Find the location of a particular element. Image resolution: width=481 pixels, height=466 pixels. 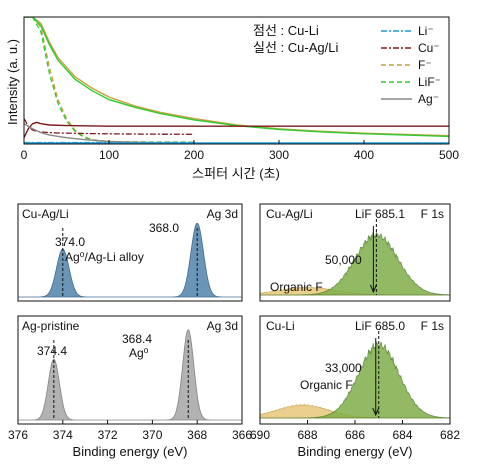

f1s-cu-li-components is located at coordinates (355, 375).